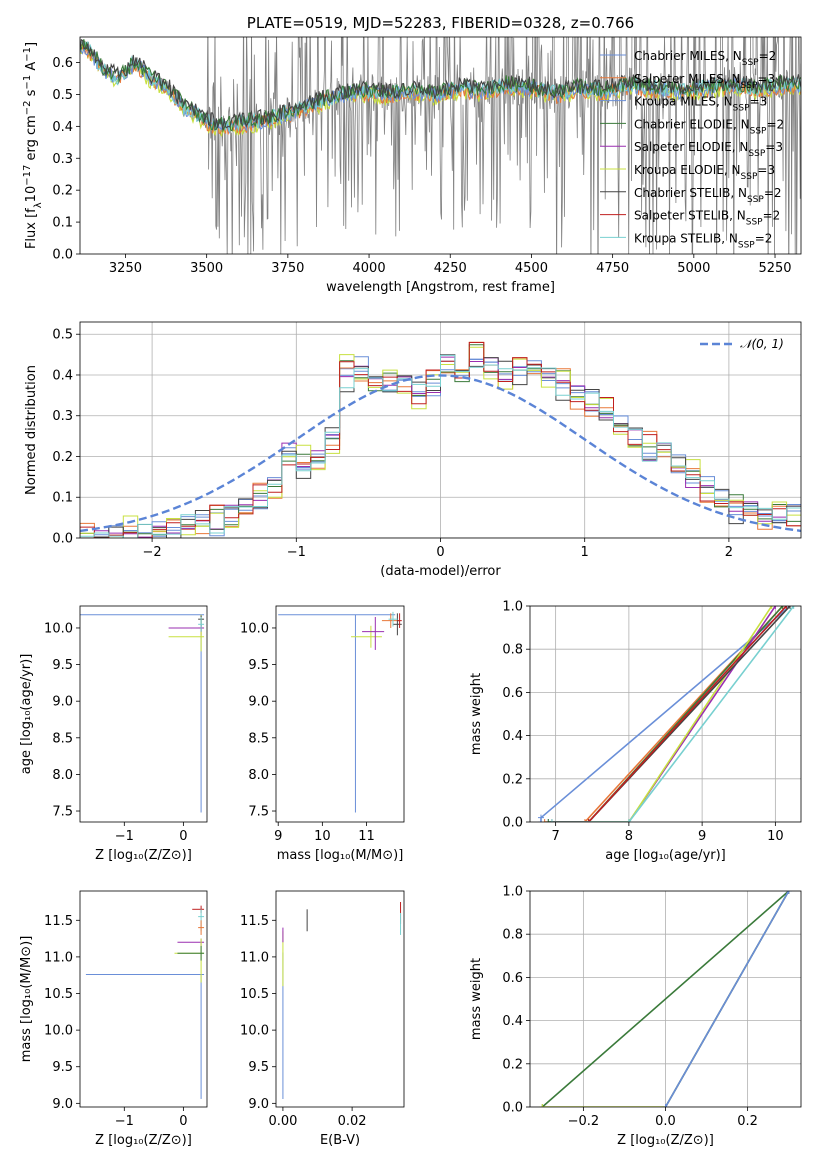  Describe the element at coordinates (512, 607) in the screenshot. I see `y-tick-label: 1.0` at that location.